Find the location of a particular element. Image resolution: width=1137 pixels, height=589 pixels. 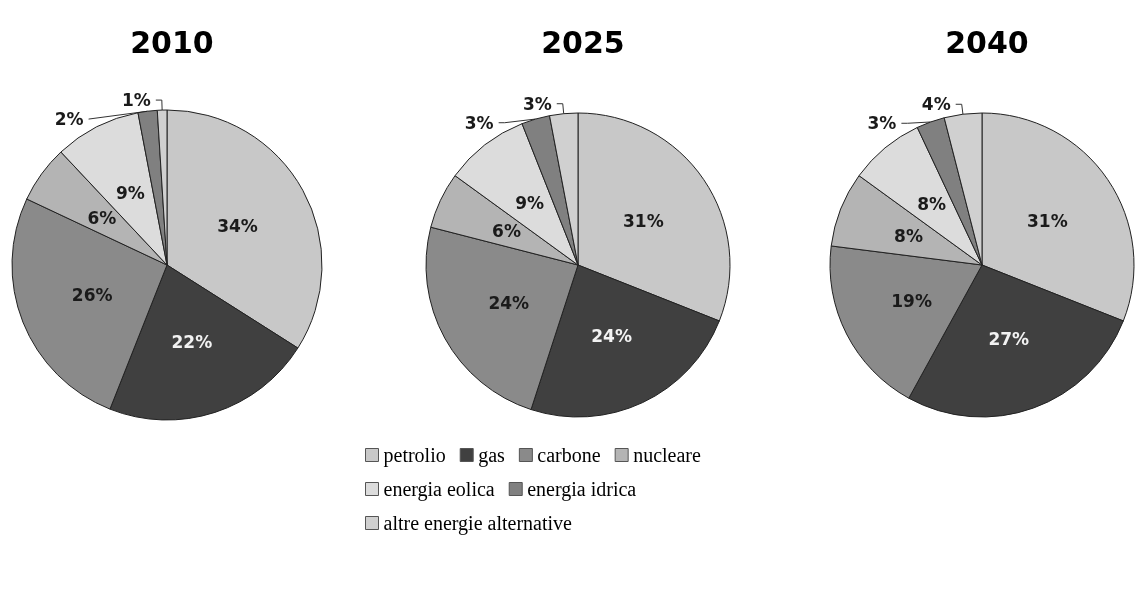

legend-label: gas is located at coordinates (492, 455).